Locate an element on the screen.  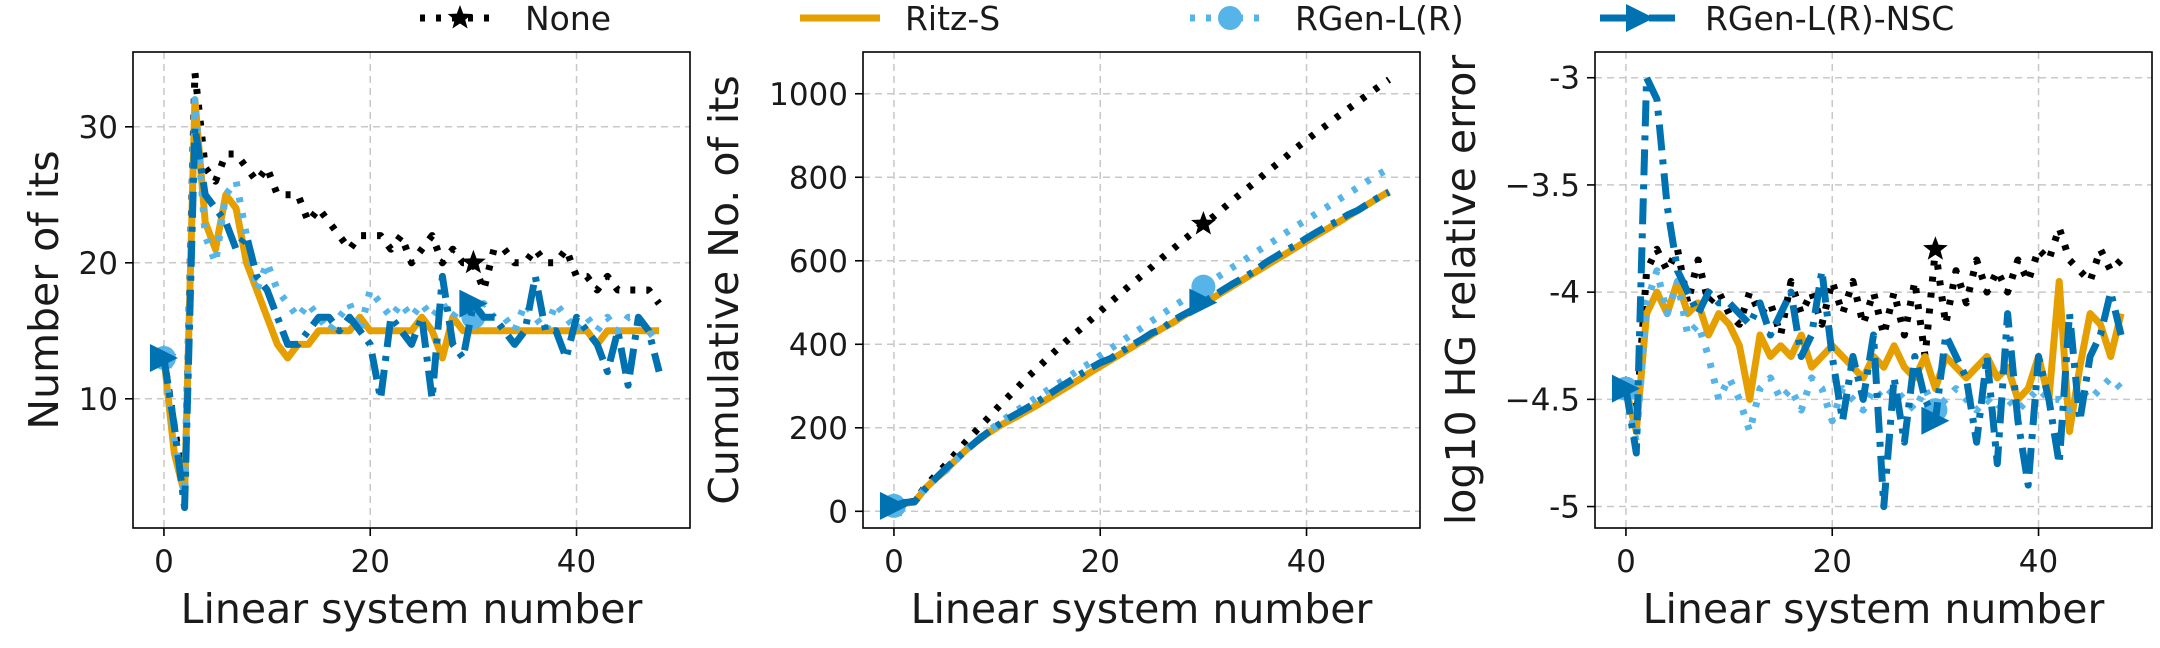
y-tick-label: -5 is located at coordinates (1564, 508).